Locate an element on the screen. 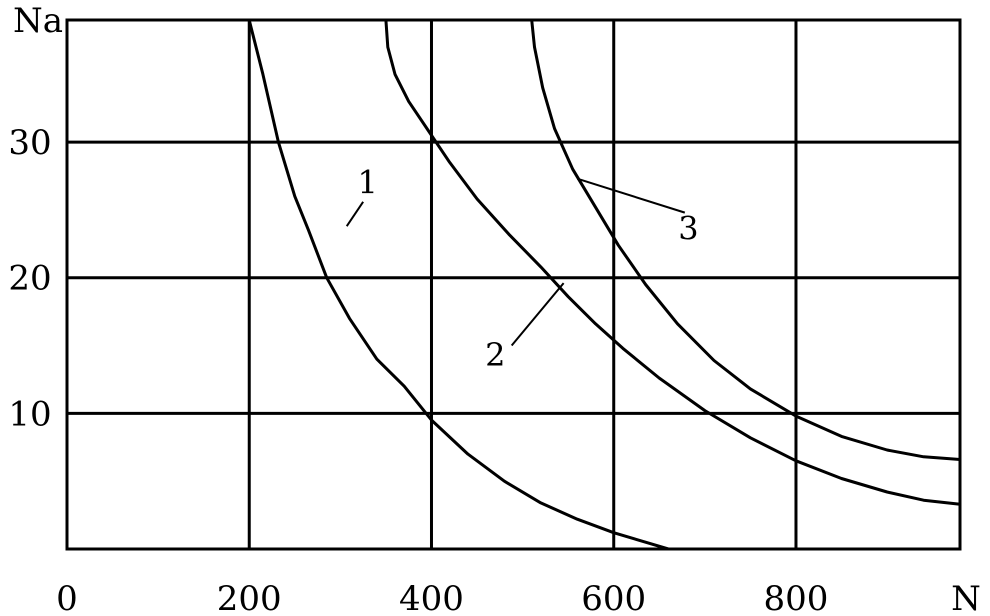 The width and height of the screenshot is (990, 616). leader-lines is located at coordinates (515, 262).